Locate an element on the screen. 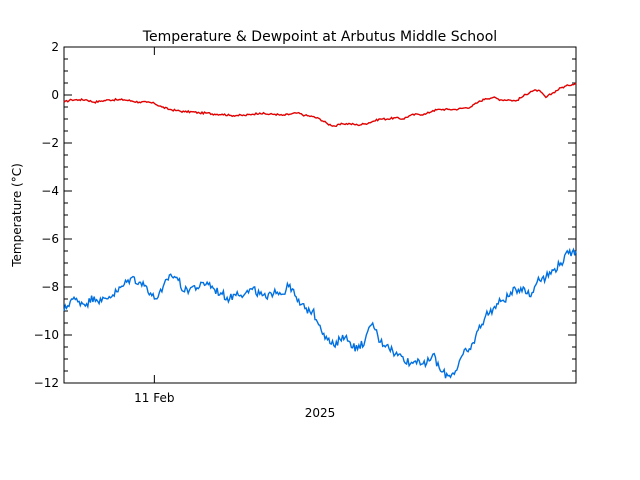 Image resolution: width=640 pixels, height=480 pixels. y-tick-label: −10 is located at coordinates (46, 335).